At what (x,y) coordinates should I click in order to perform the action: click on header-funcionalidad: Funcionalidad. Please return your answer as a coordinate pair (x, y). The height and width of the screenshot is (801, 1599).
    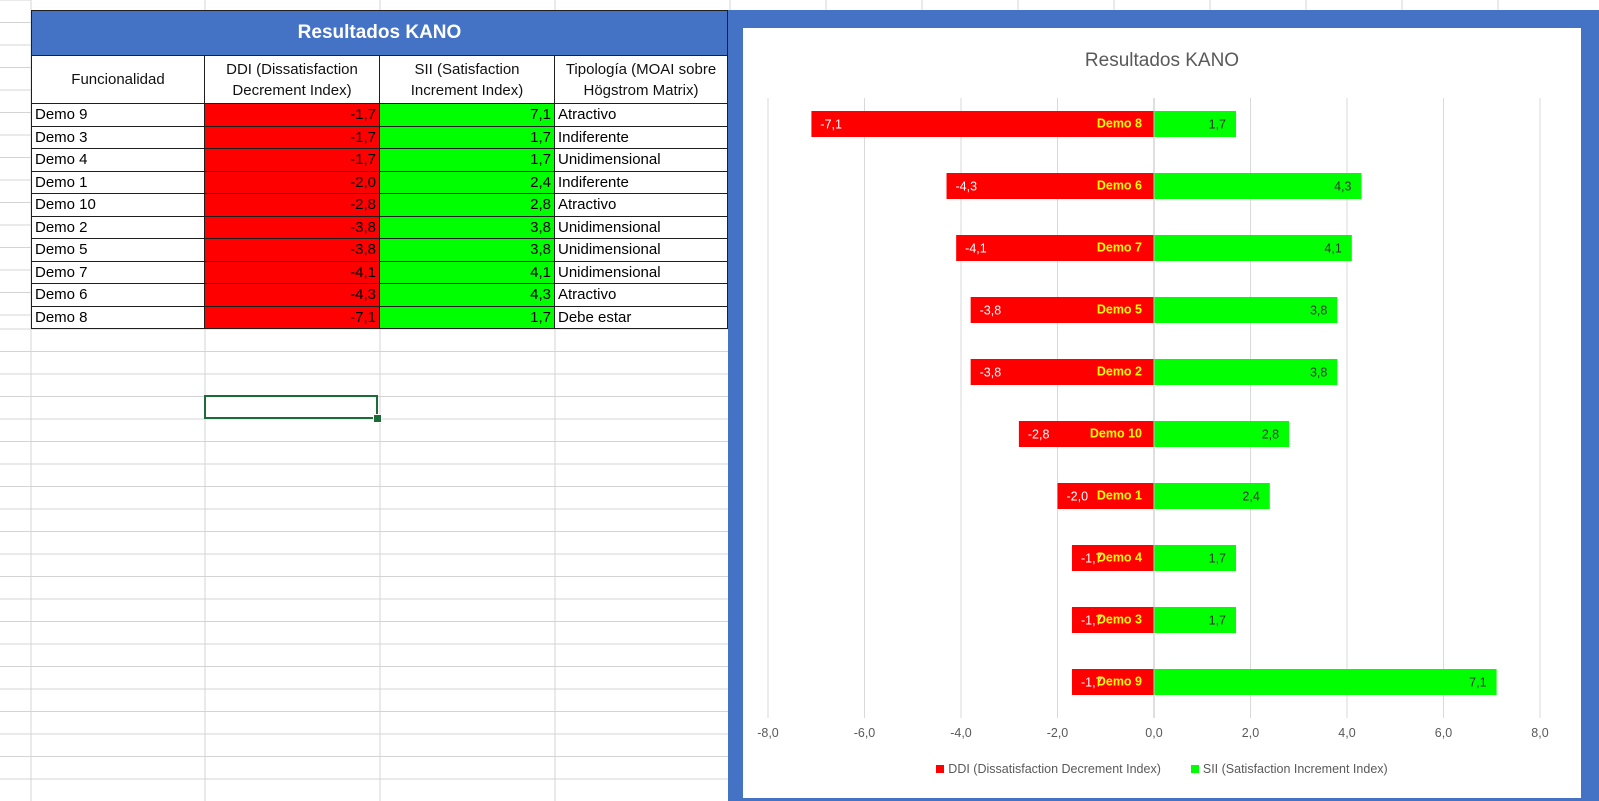
    Looking at the image, I should click on (118, 80).